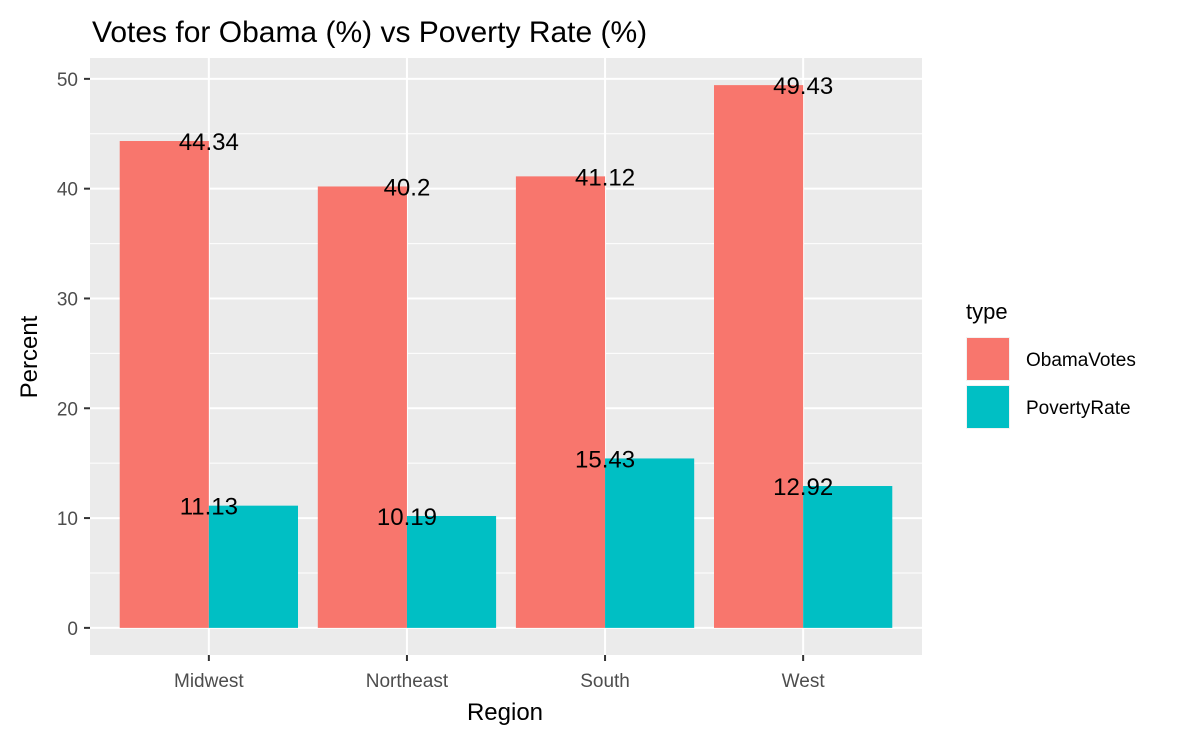 The width and height of the screenshot is (1200, 741). I want to click on bar-povertyrate-midwest, so click(253, 566).